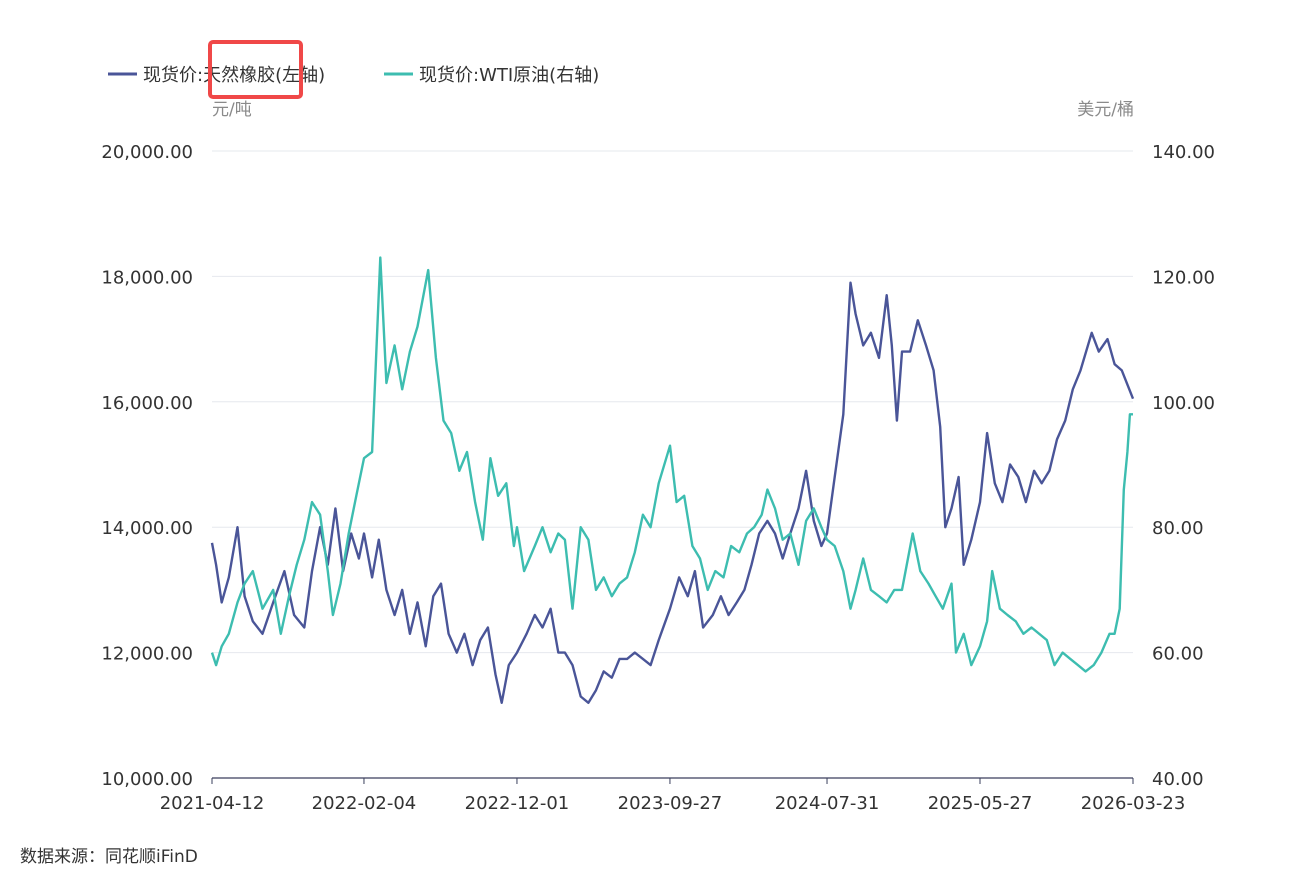 The width and height of the screenshot is (1299, 873). Describe the element at coordinates (1183, 403) in the screenshot. I see `right-axis-tick-label: 100.00` at that location.